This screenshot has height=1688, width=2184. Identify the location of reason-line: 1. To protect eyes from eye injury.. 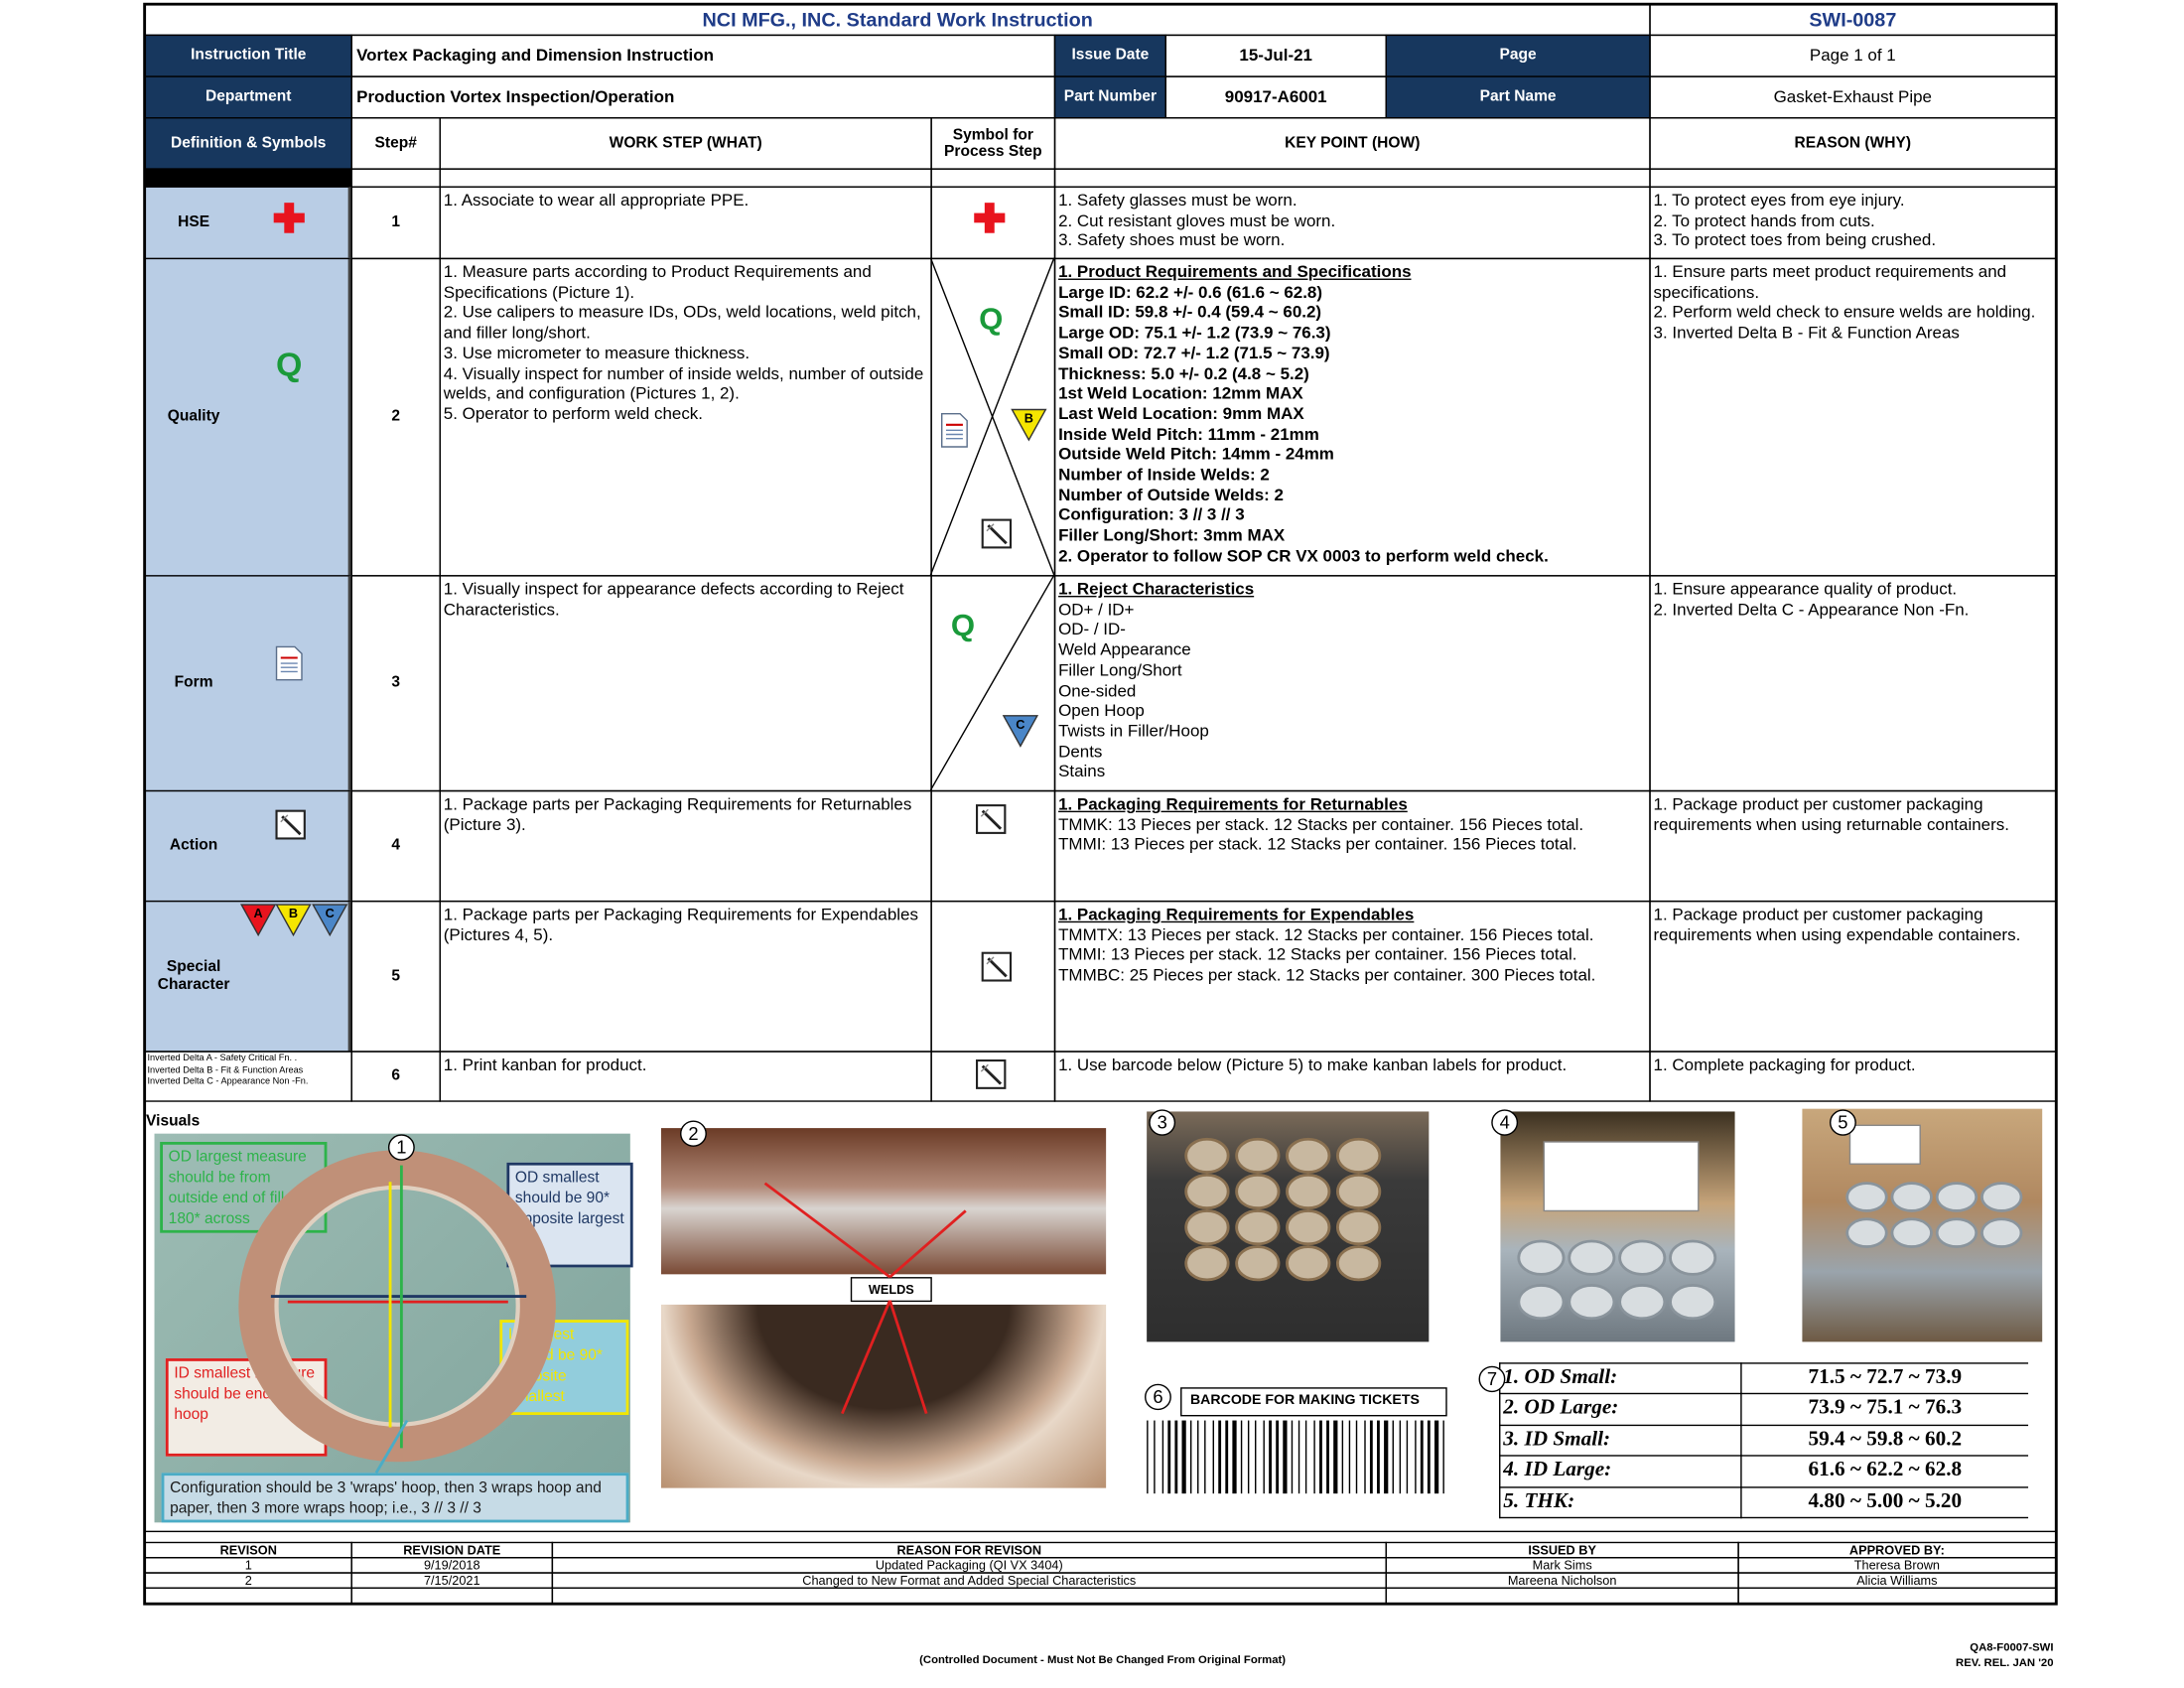
(1779, 200).